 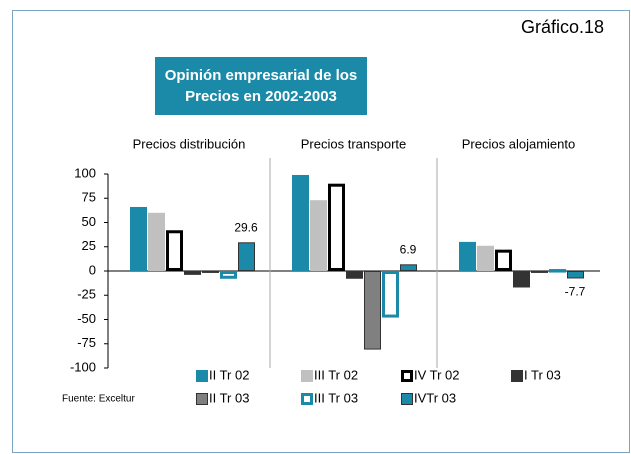 What do you see at coordinates (246, 227) in the screenshot?
I see `data-label: 29.6` at bounding box center [246, 227].